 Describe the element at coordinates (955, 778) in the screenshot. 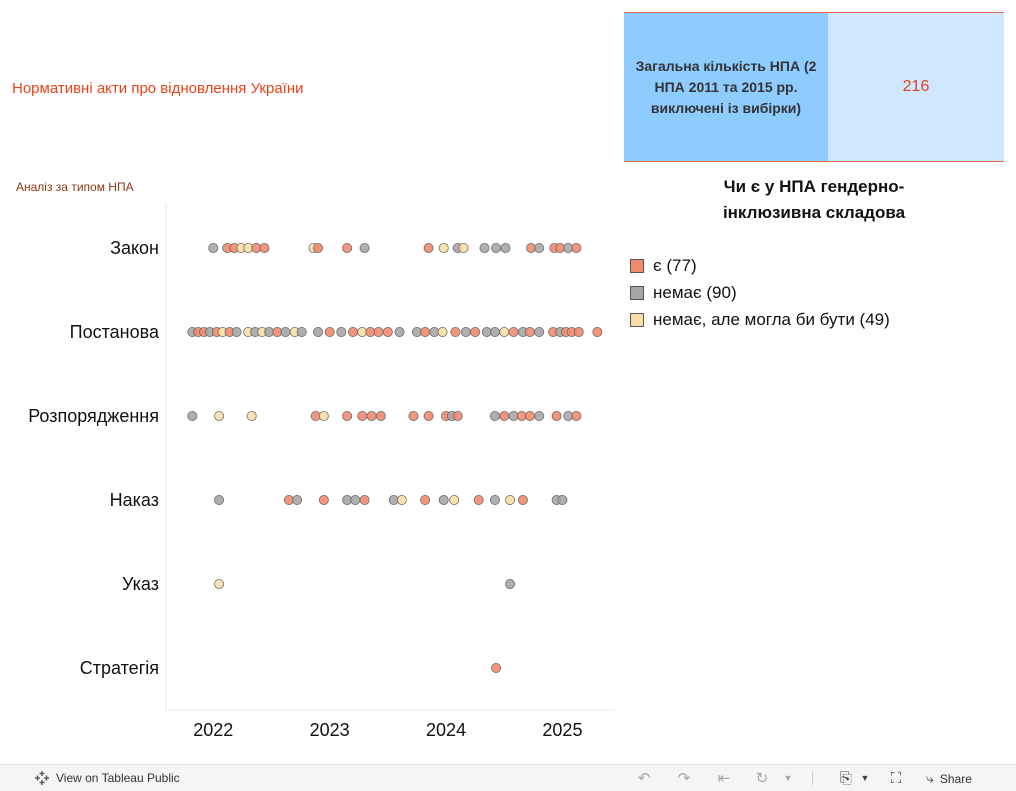

I see `share-label: Share` at that location.